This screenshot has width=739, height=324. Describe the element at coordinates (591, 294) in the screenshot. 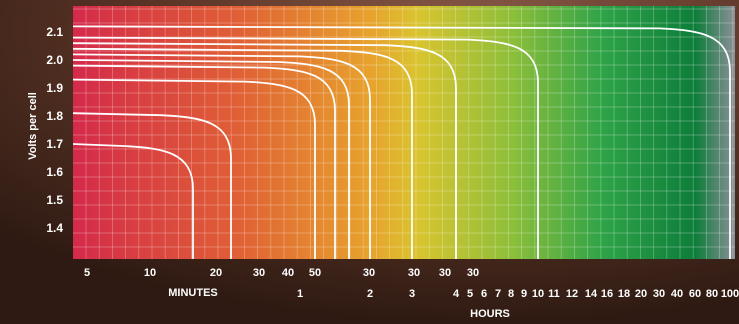

I see `x-tick-label-hours: 14` at that location.